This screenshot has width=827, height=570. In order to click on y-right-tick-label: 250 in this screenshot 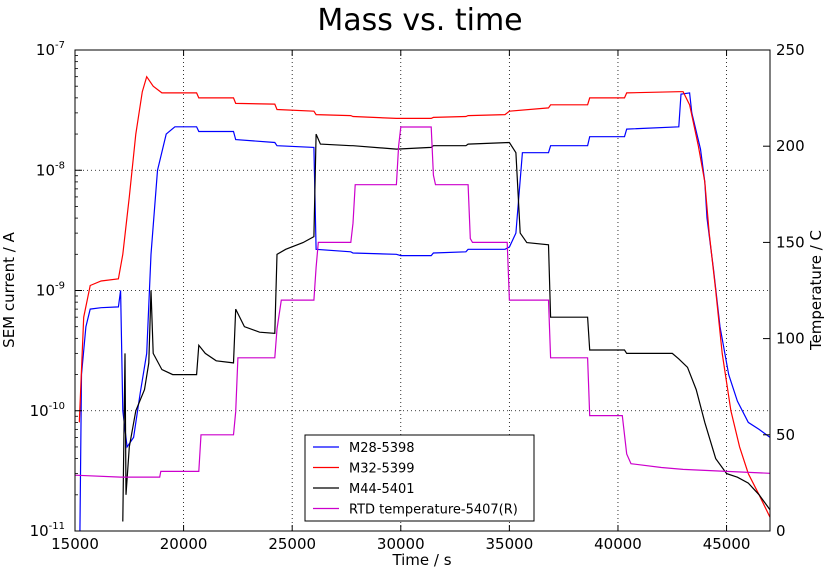, I will do `click(790, 50)`.